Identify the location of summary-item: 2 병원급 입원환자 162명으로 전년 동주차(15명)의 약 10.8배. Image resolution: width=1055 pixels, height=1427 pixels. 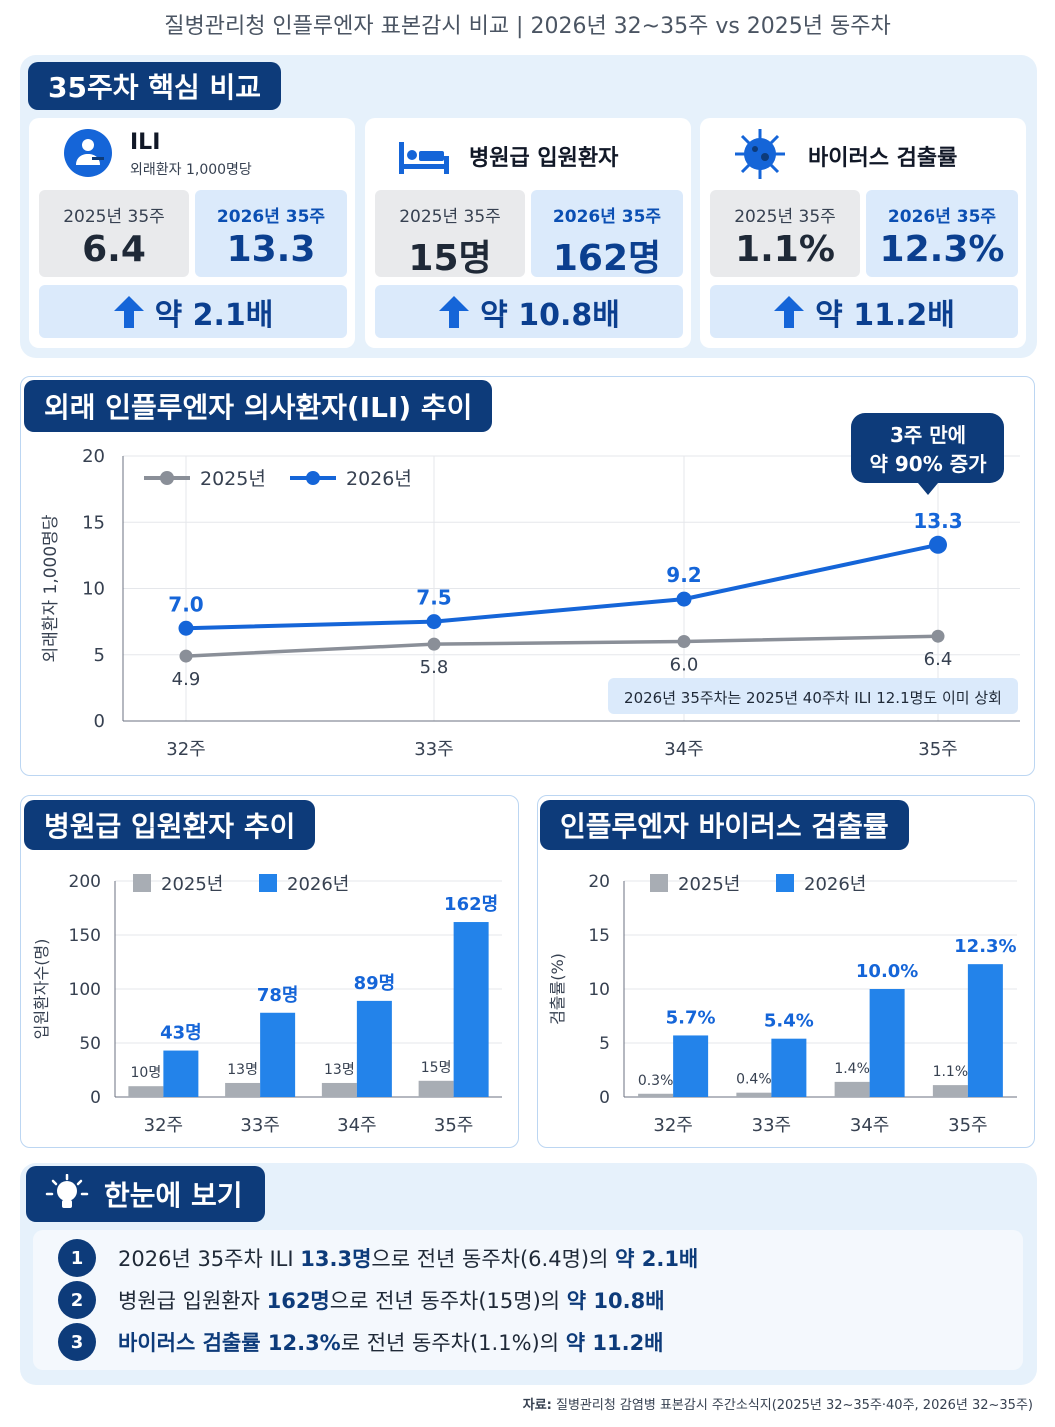
(361, 1300).